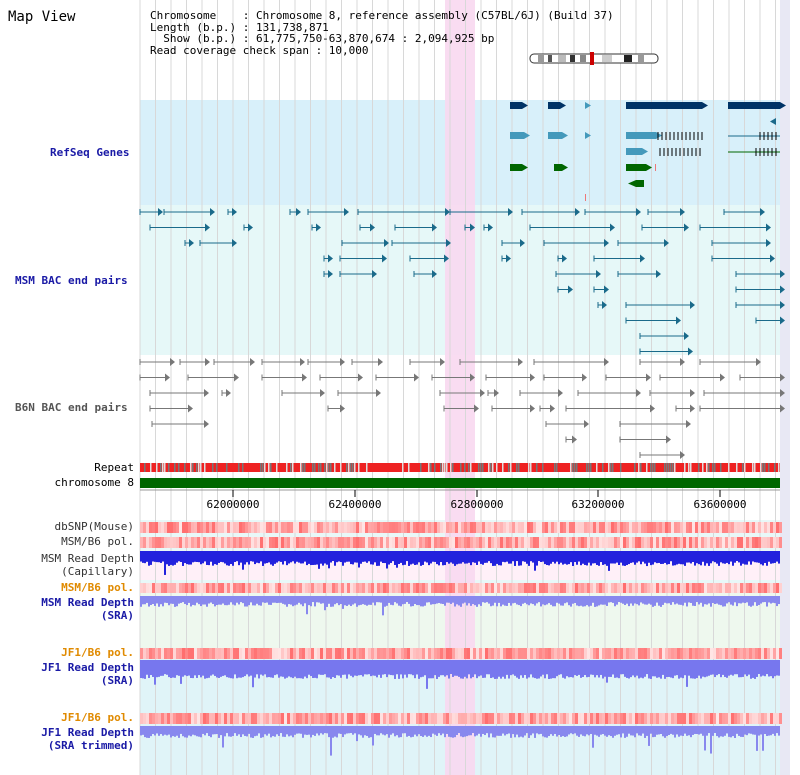 This screenshot has height=775, width=800. I want to click on msm-read-depth-sra-label: MSM Read Depth, so click(87, 602).